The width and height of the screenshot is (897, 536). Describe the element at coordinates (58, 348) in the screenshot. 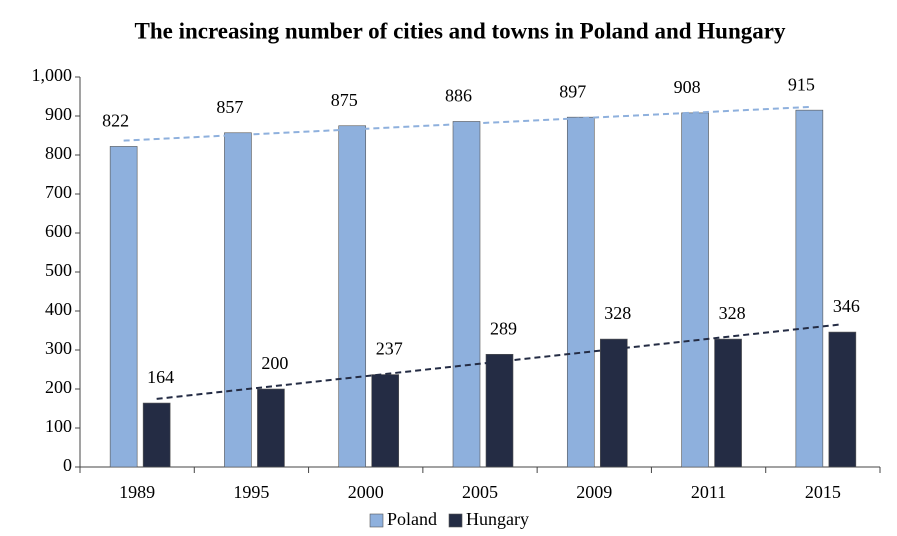

I see `y-tick-label: 300` at that location.